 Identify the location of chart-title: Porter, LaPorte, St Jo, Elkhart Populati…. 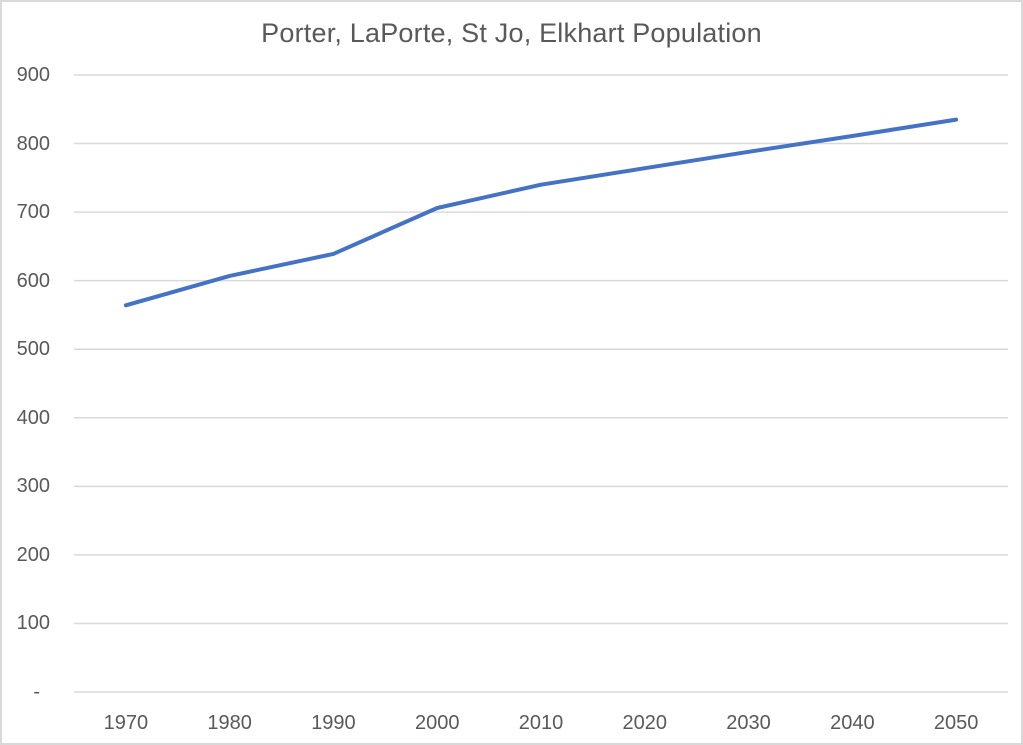
(511, 33).